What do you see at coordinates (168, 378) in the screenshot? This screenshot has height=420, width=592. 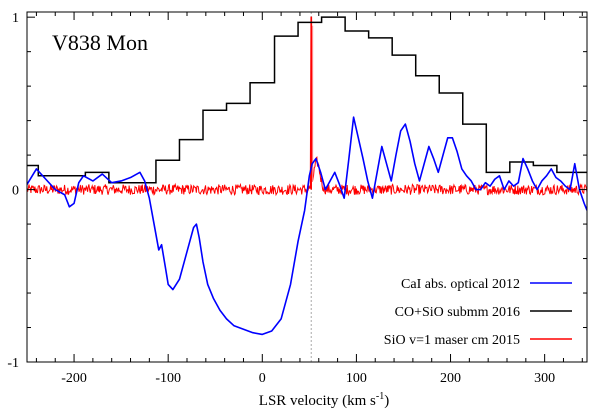 I see `x-tick-label: -100` at bounding box center [168, 378].